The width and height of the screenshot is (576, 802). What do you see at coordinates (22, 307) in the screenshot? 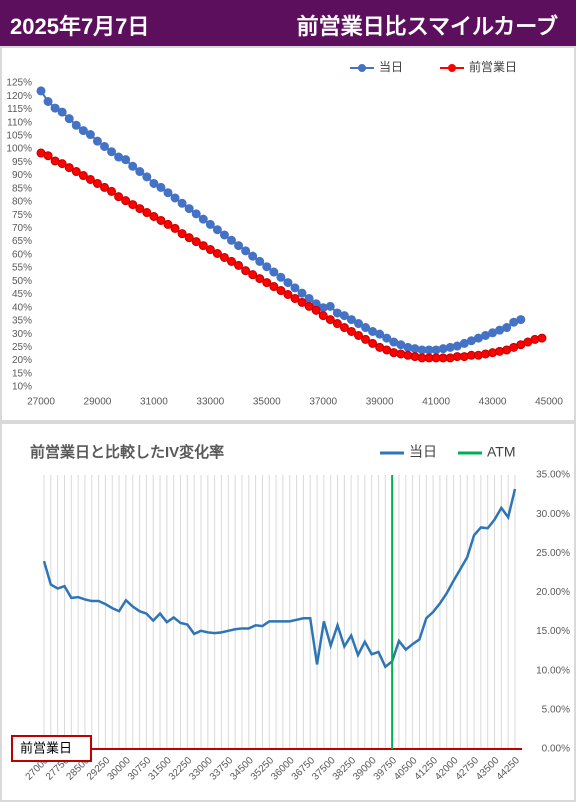
I see `y-tick-label: 40%` at bounding box center [22, 307].